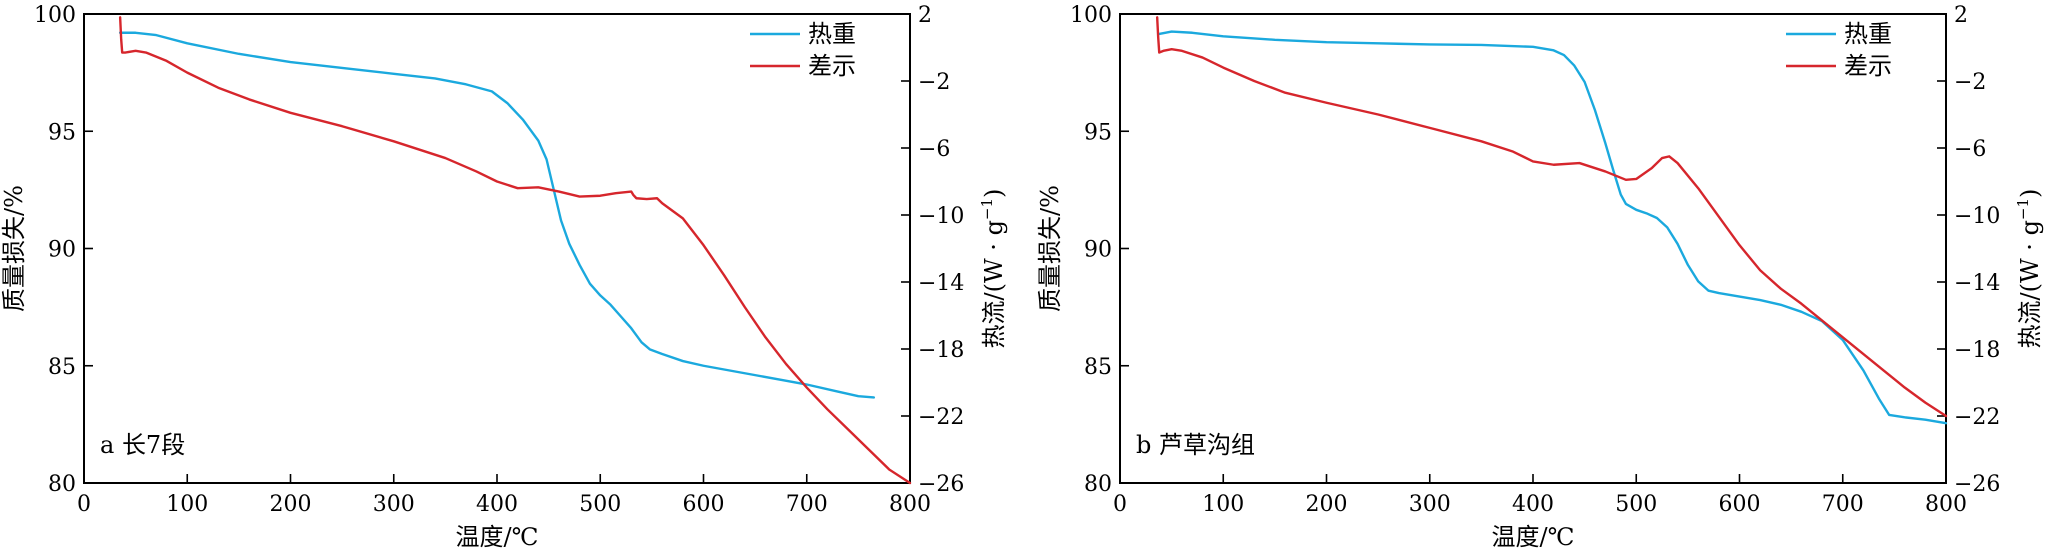  What do you see at coordinates (1195, 445) in the screenshot?
I see `panel-label: b 芦草沟组` at bounding box center [1195, 445].